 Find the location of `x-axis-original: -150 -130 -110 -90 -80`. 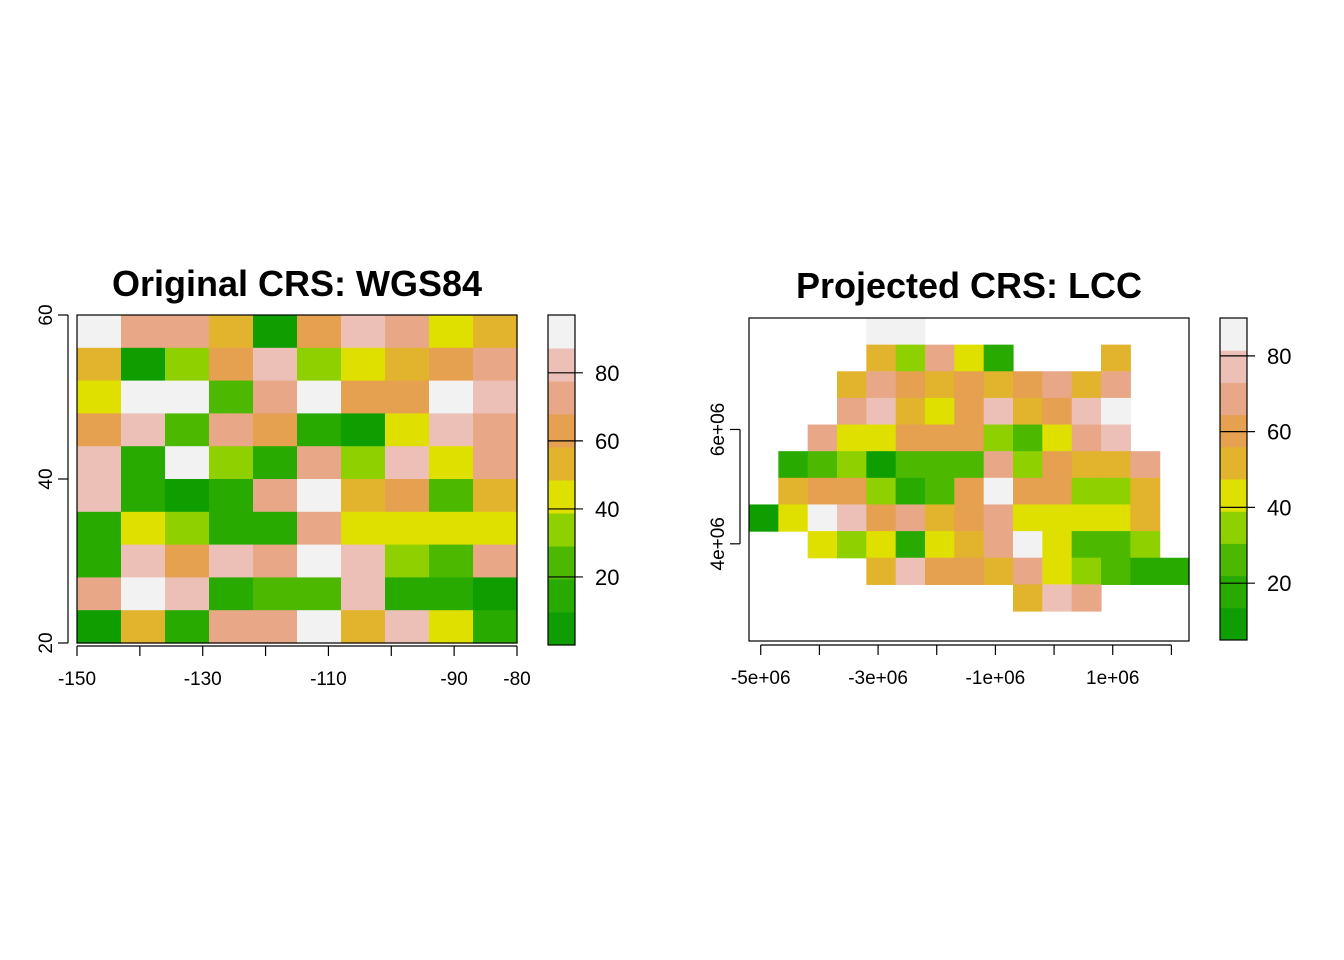

x-axis-original: -150 -130 -110 -90 -80 is located at coordinates (294, 667).